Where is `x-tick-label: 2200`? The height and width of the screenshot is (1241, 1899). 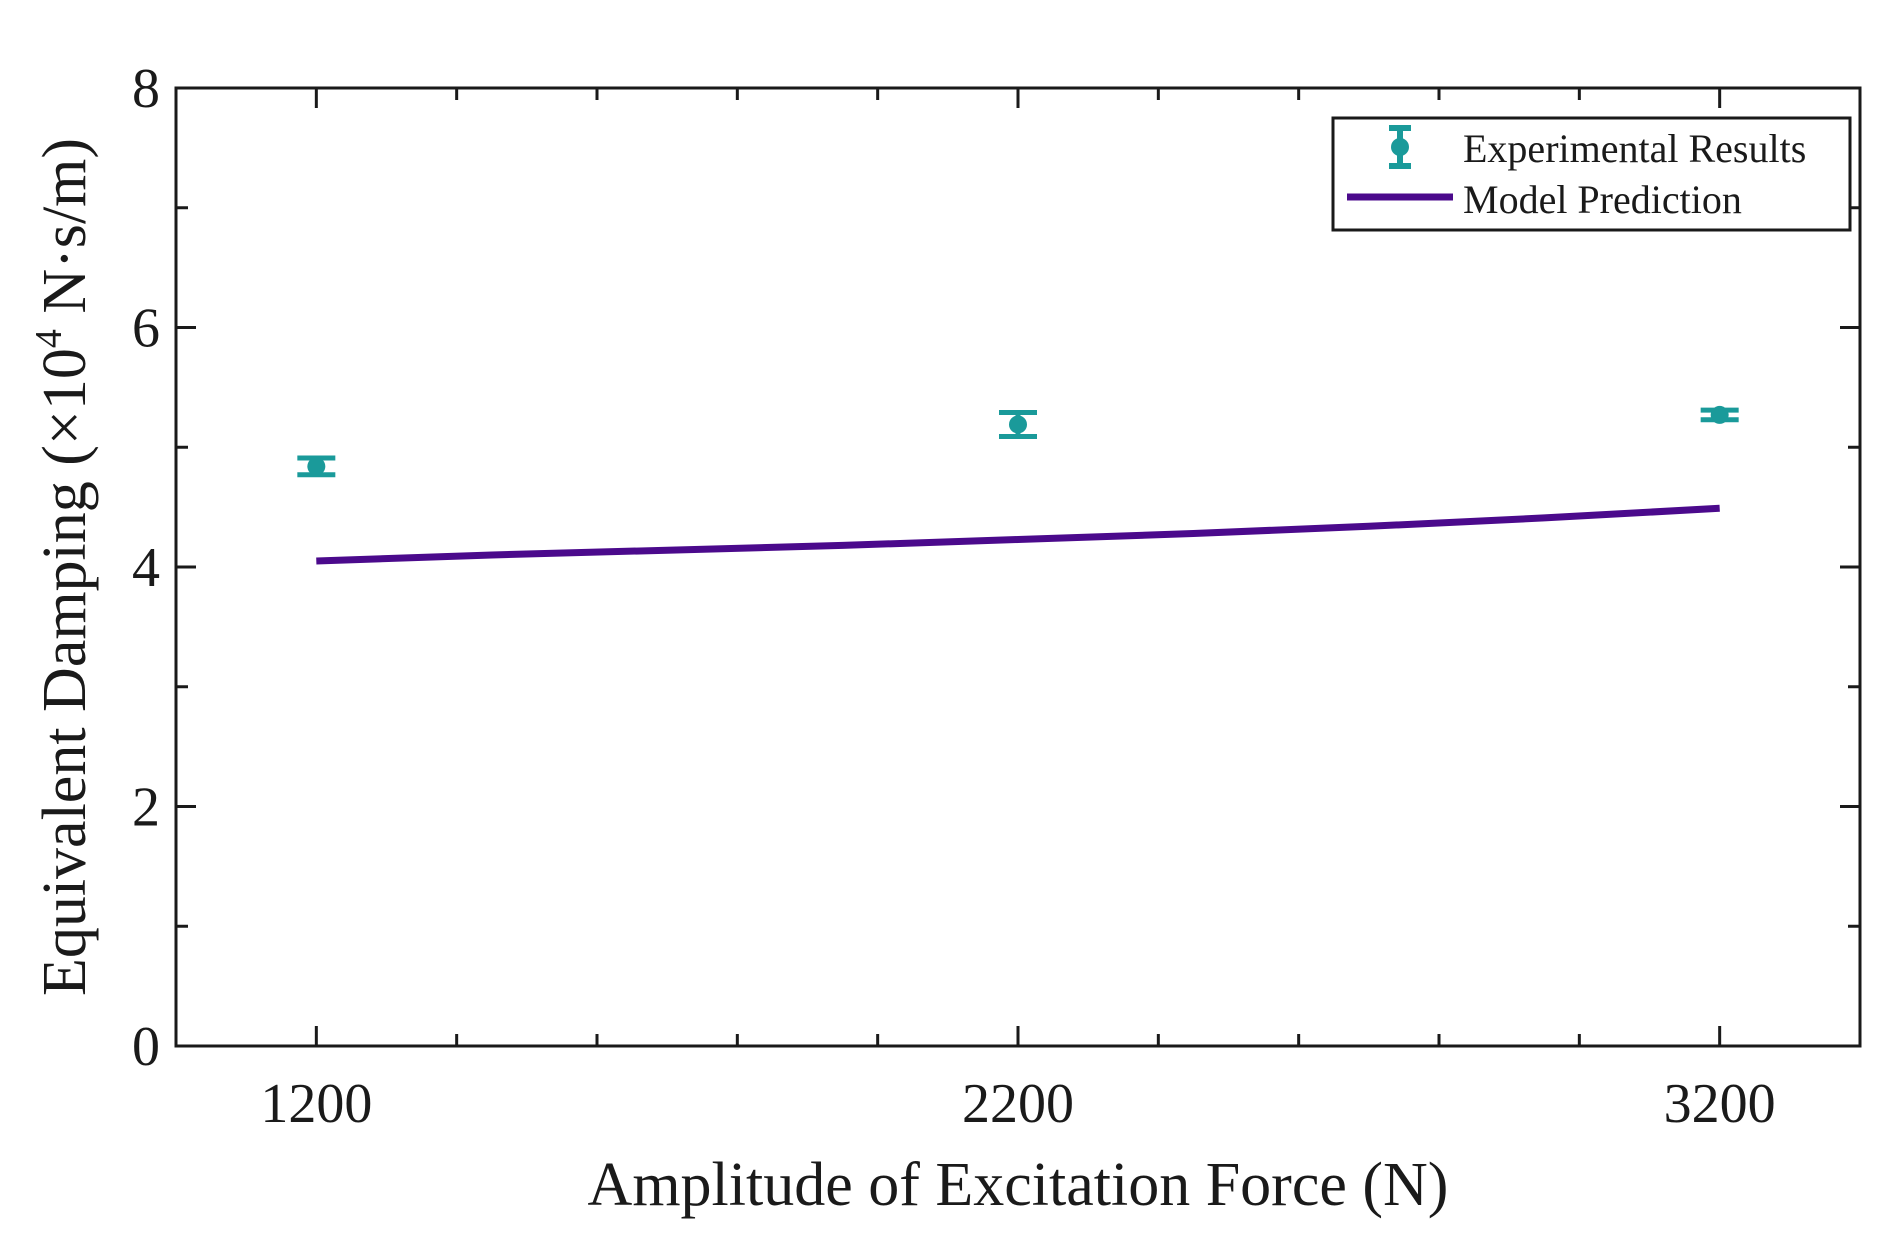
x-tick-label: 2200 is located at coordinates (1018, 1104).